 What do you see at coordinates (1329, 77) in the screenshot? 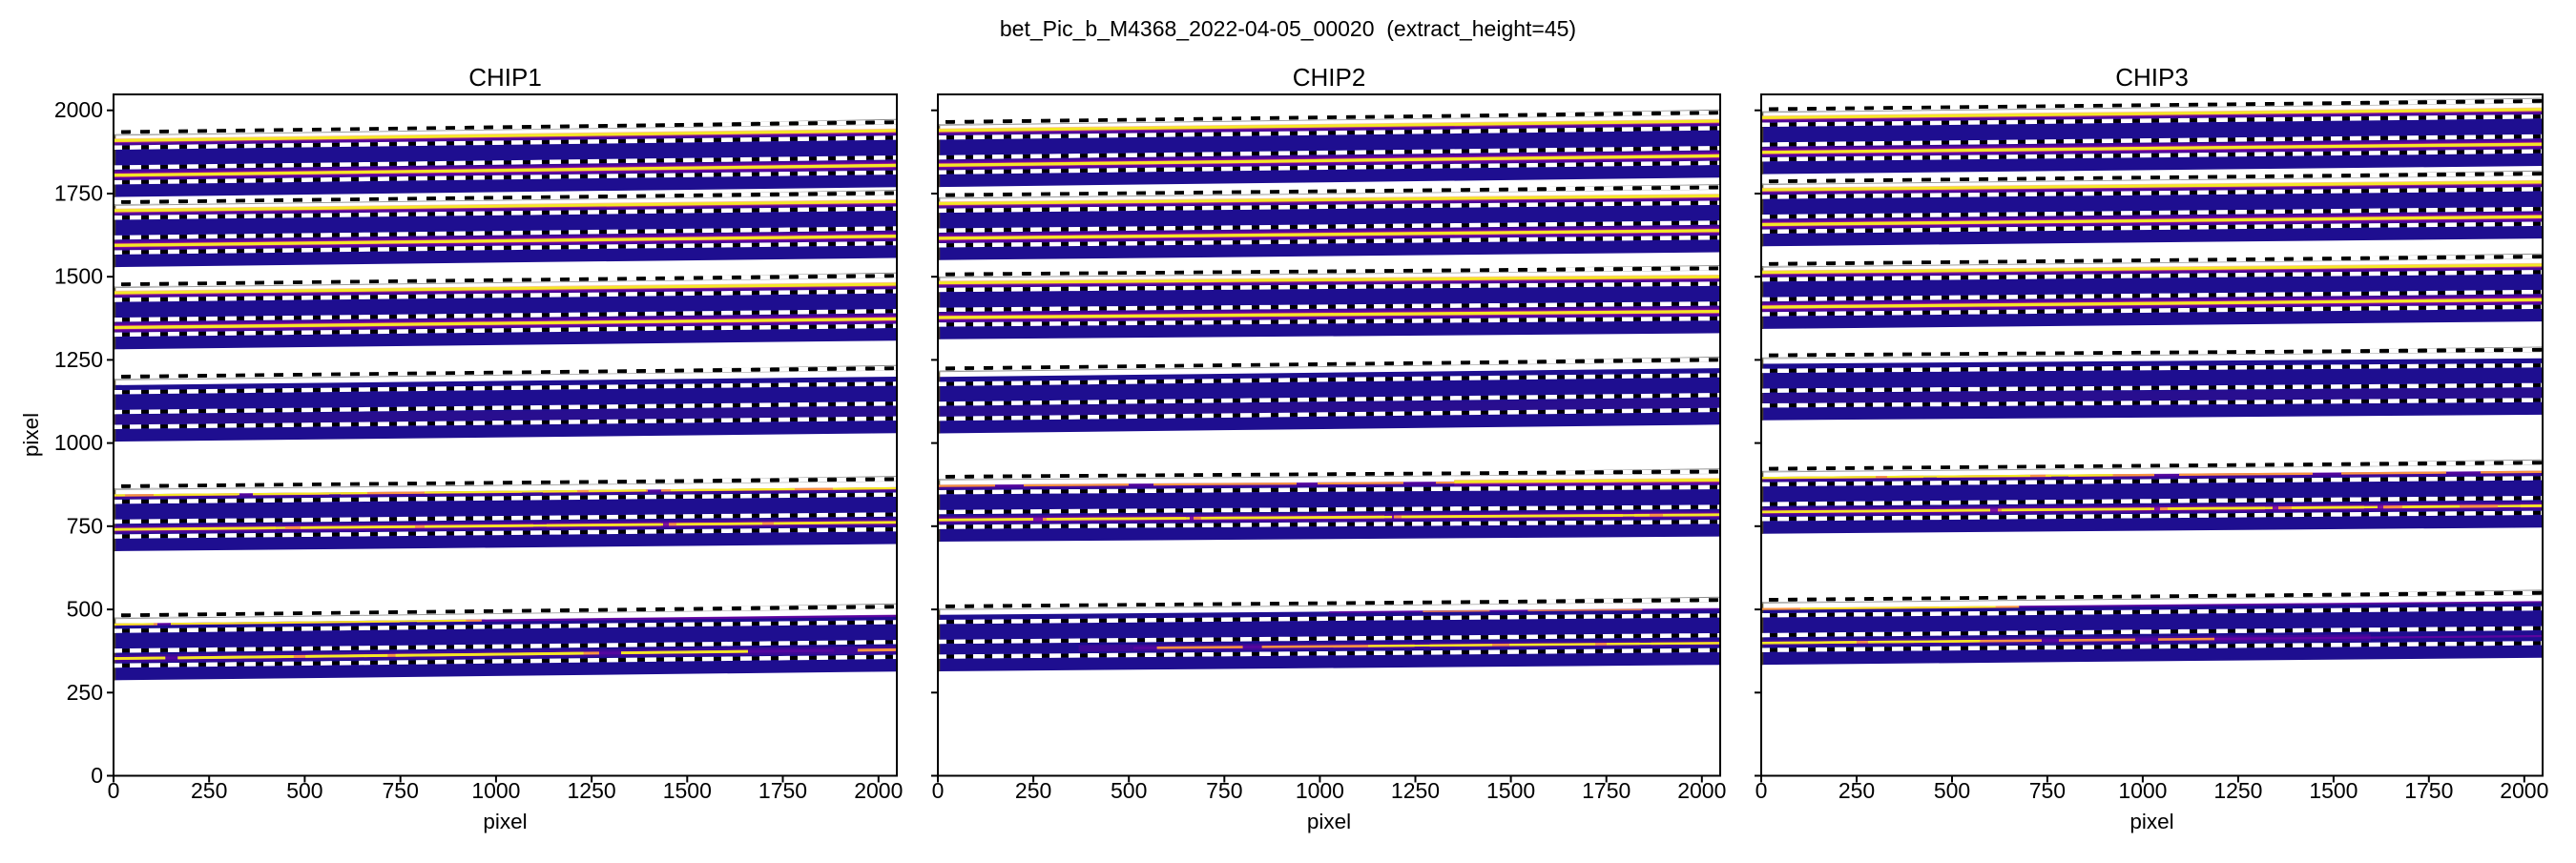
I see `svg-text: CHIP2` at bounding box center [1329, 77].